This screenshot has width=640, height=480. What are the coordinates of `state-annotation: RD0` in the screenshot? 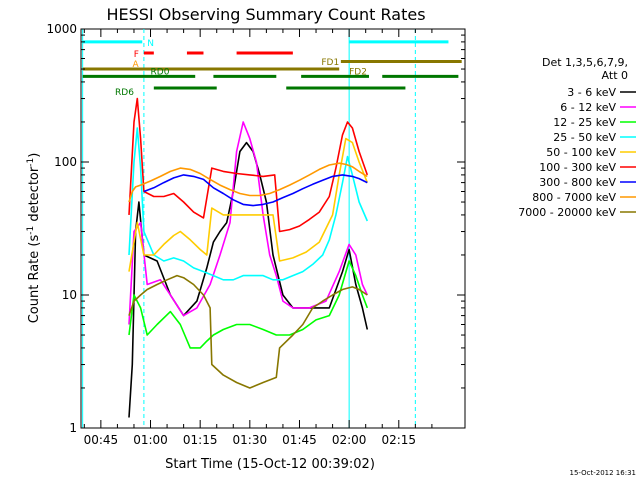 It's located at (160, 72).